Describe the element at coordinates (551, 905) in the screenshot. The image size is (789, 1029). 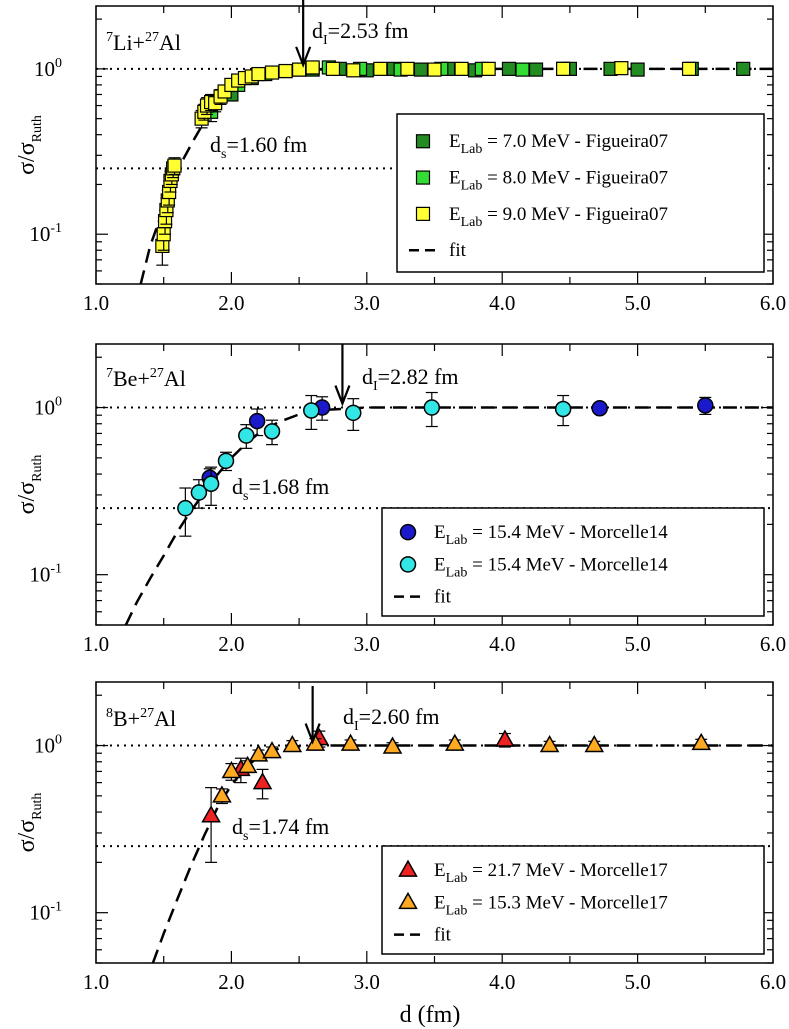
I see `legend-label: ELab = 15.3 MeV - Morcelle17` at that location.